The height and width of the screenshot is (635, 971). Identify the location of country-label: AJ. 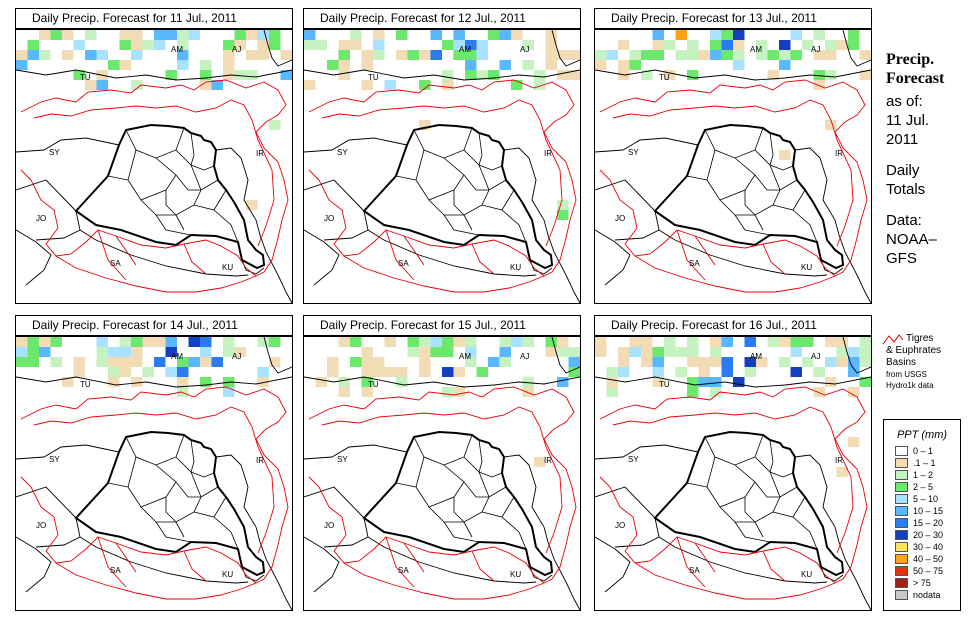
(236, 356).